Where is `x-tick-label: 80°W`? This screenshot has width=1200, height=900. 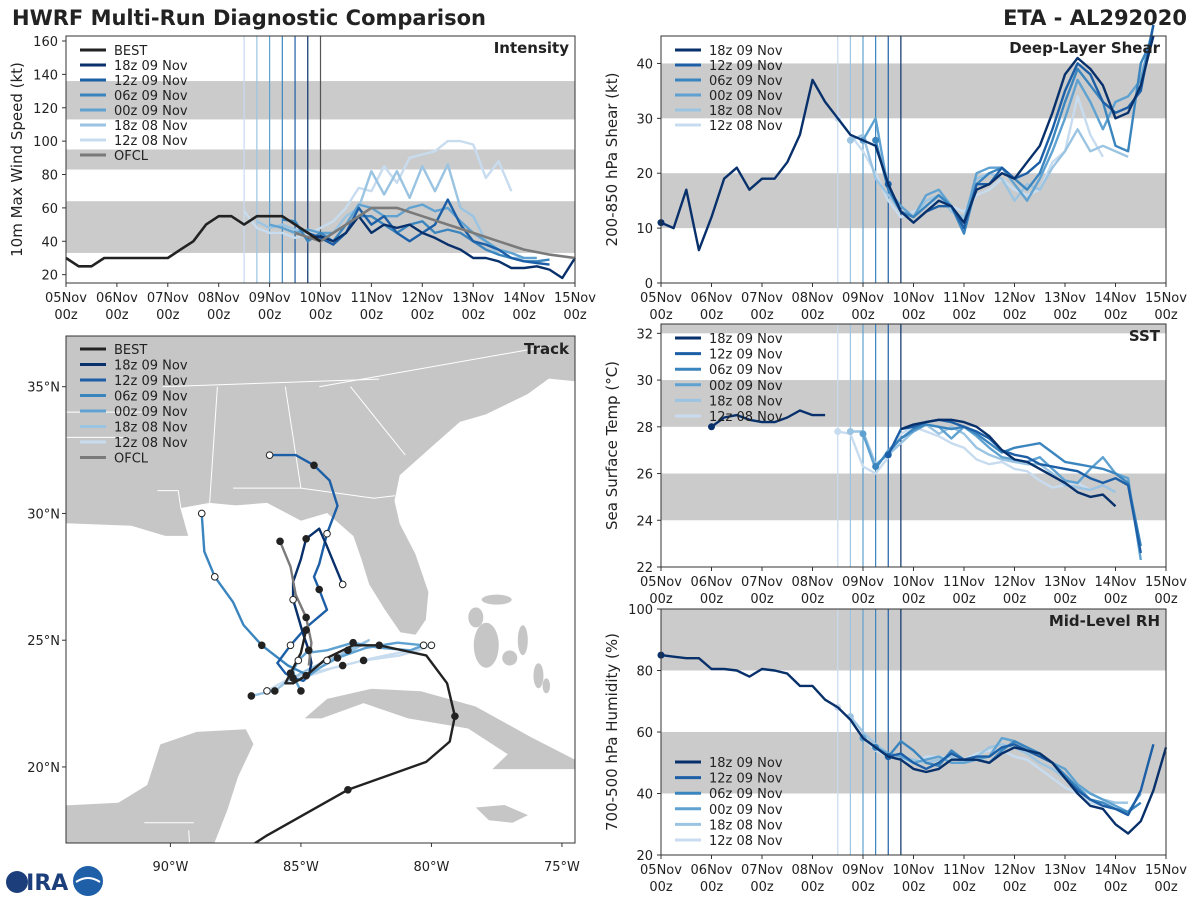
x-tick-label: 80°W is located at coordinates (431, 867).